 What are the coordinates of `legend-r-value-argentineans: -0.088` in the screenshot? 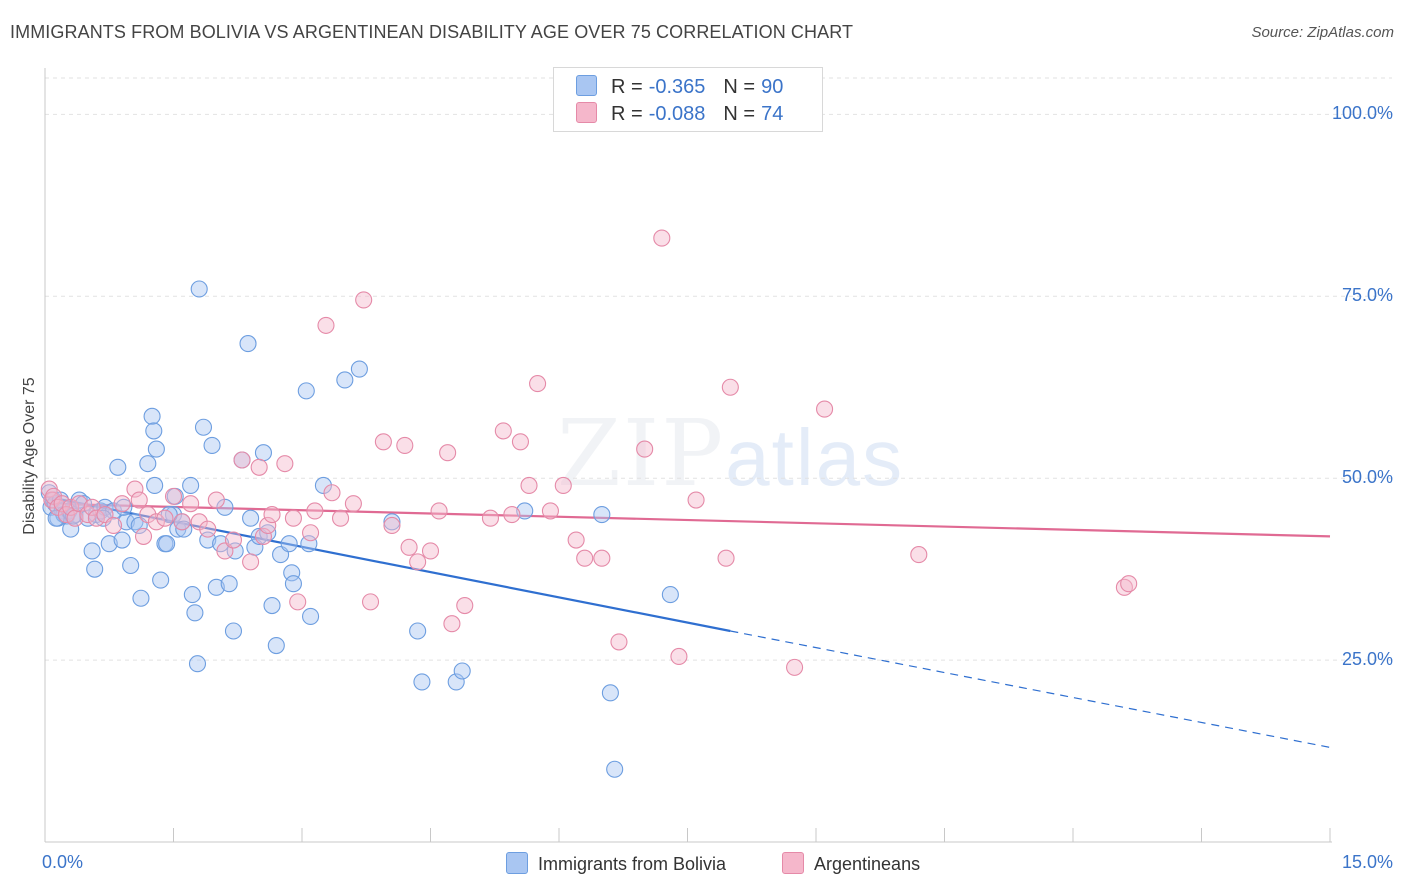 It's located at (677, 114).